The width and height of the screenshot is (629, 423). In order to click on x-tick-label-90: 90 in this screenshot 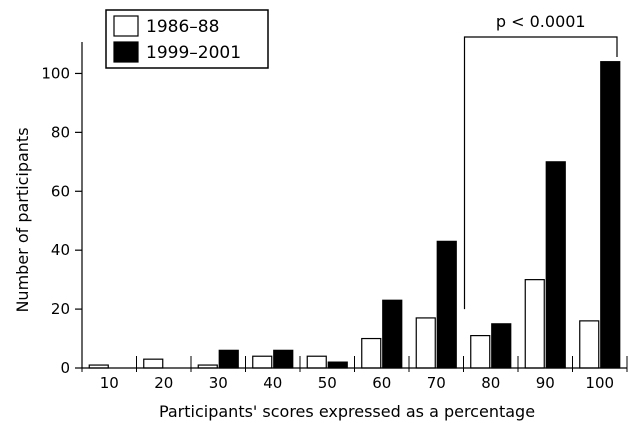, I will do `click(545, 383)`.